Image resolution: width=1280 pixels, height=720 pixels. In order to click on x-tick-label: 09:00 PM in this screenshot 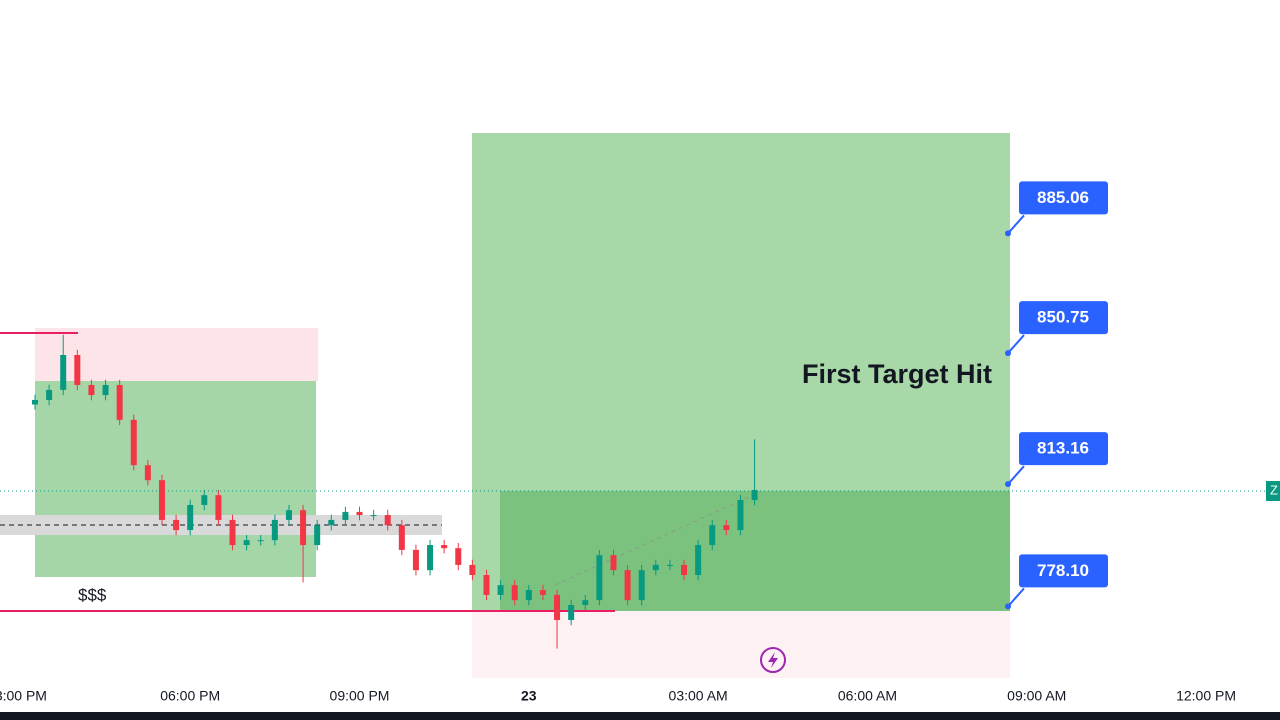, I will do `click(360, 696)`.